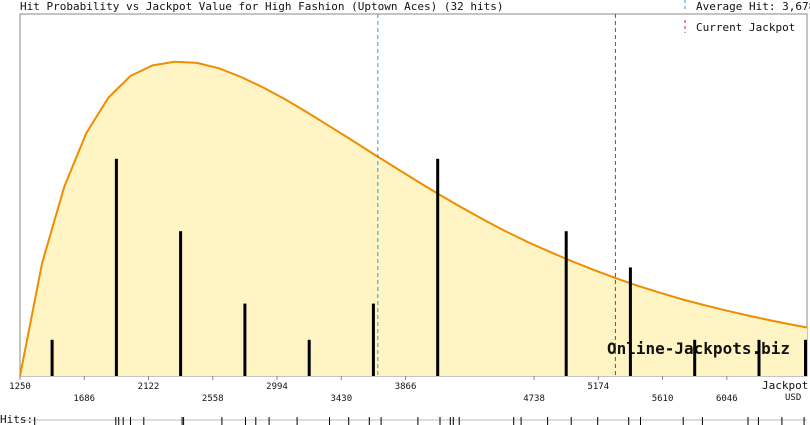 Image resolution: width=810 pixels, height=425 pixels. What do you see at coordinates (149, 387) in the screenshot?
I see `x-tick-label: 2122` at bounding box center [149, 387].